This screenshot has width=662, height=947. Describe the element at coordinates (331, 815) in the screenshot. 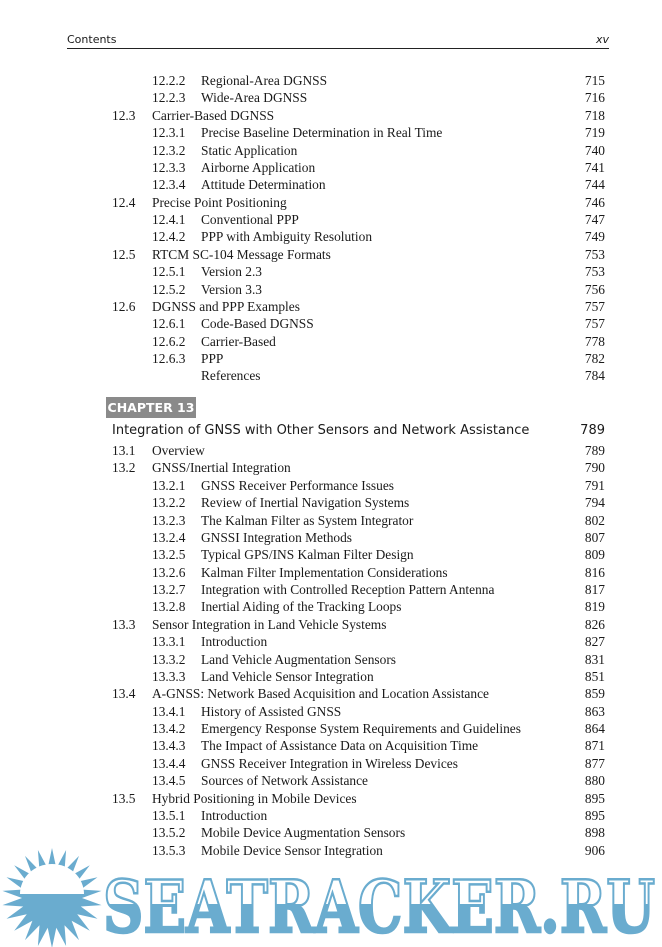

I see `toc-entry: 13.5.1 Introduction 895` at that location.